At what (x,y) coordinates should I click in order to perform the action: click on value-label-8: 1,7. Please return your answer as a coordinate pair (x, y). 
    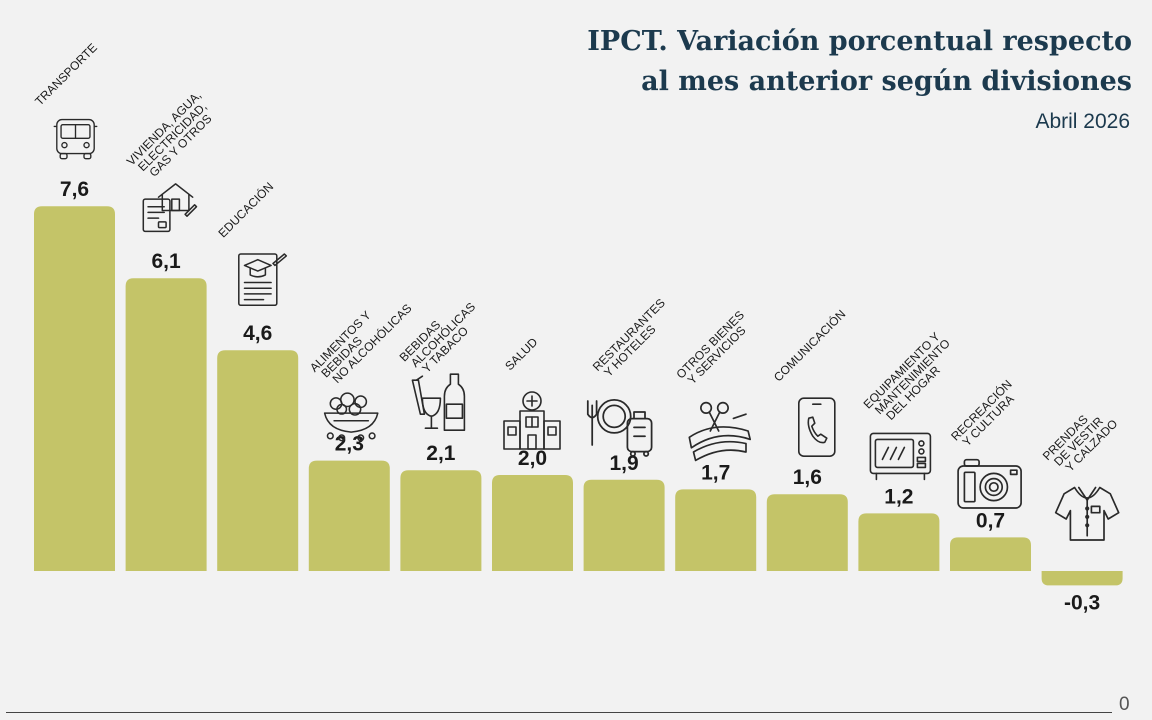
    Looking at the image, I should click on (715, 472).